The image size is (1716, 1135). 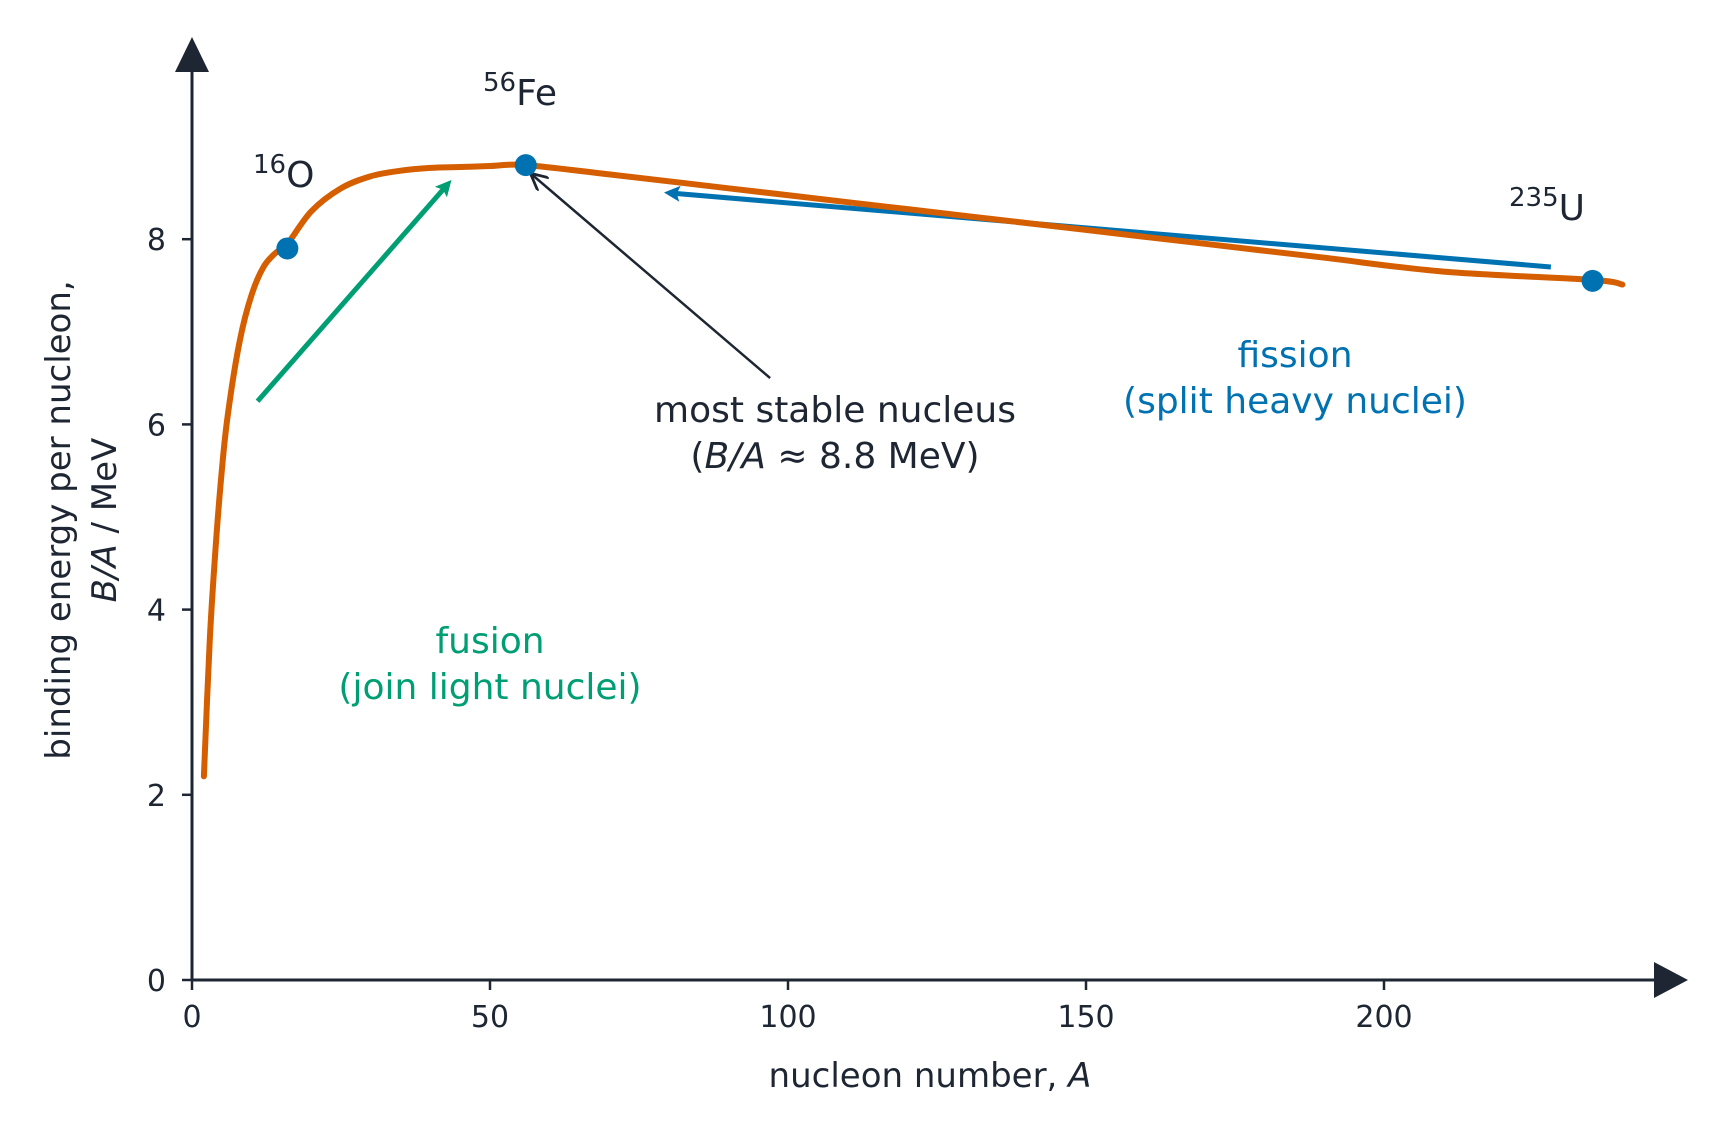 What do you see at coordinates (156, 981) in the screenshot?
I see `y-tick-label-0: 0` at bounding box center [156, 981].